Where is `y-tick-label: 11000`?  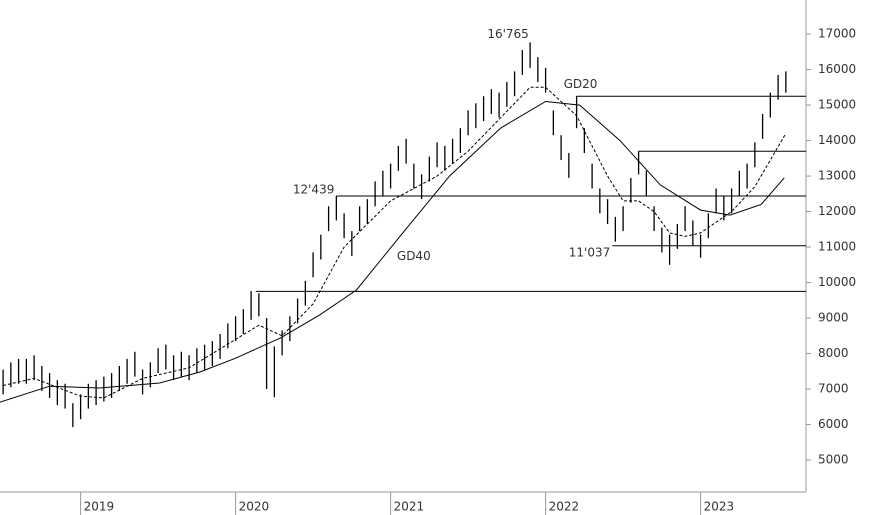 y-tick-label: 11000 is located at coordinates (837, 247).